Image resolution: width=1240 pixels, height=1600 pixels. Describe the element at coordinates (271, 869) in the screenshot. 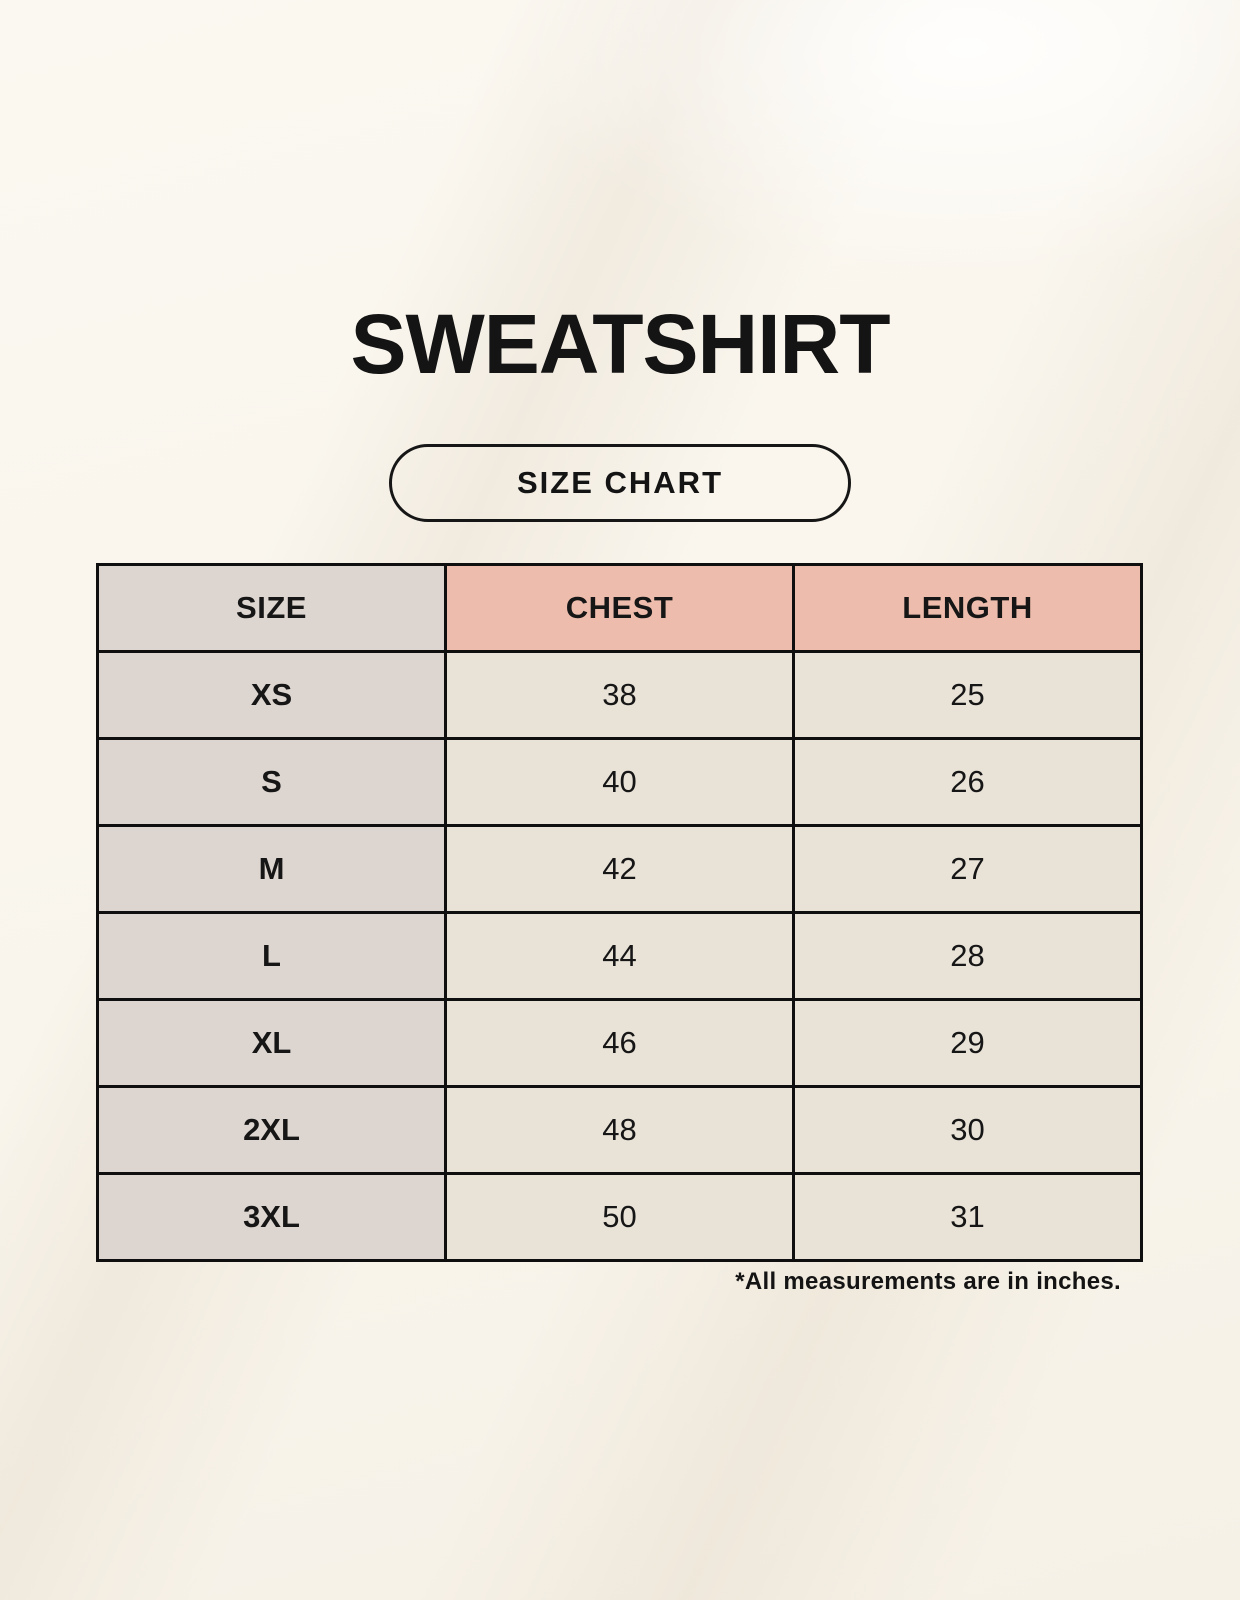

I see `size-label: M` at that location.